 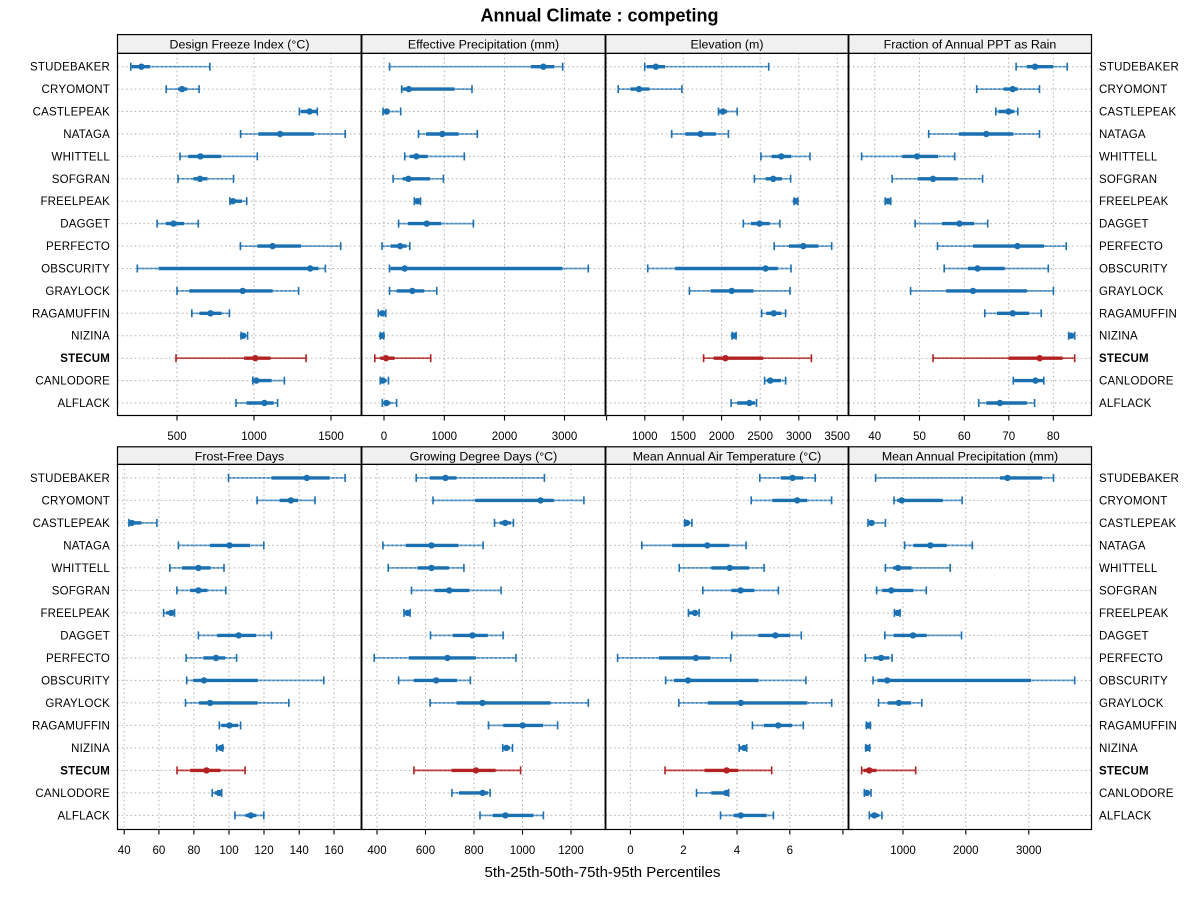 What do you see at coordinates (176, 437) in the screenshot?
I see `svg-text: 500` at bounding box center [176, 437].